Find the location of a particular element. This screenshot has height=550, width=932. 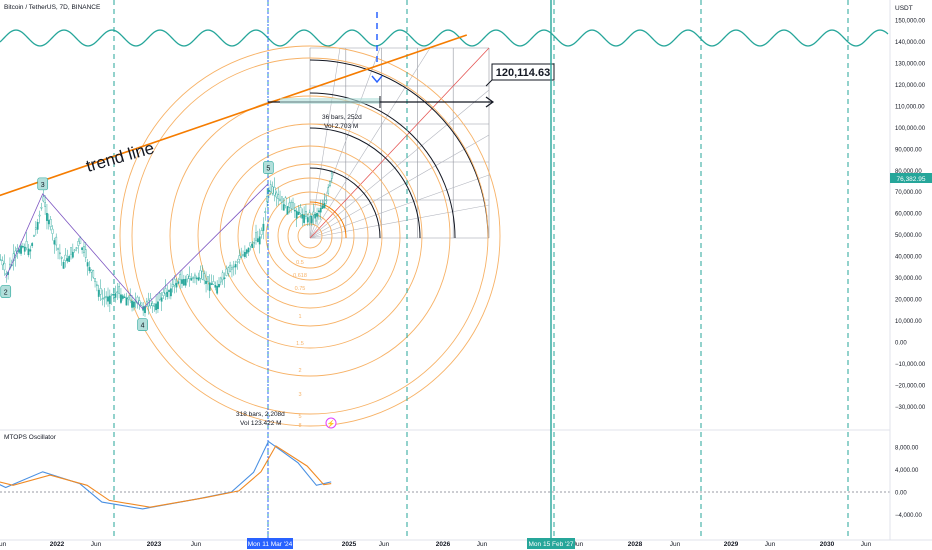

lightning-icon is located at coordinates (331, 423).